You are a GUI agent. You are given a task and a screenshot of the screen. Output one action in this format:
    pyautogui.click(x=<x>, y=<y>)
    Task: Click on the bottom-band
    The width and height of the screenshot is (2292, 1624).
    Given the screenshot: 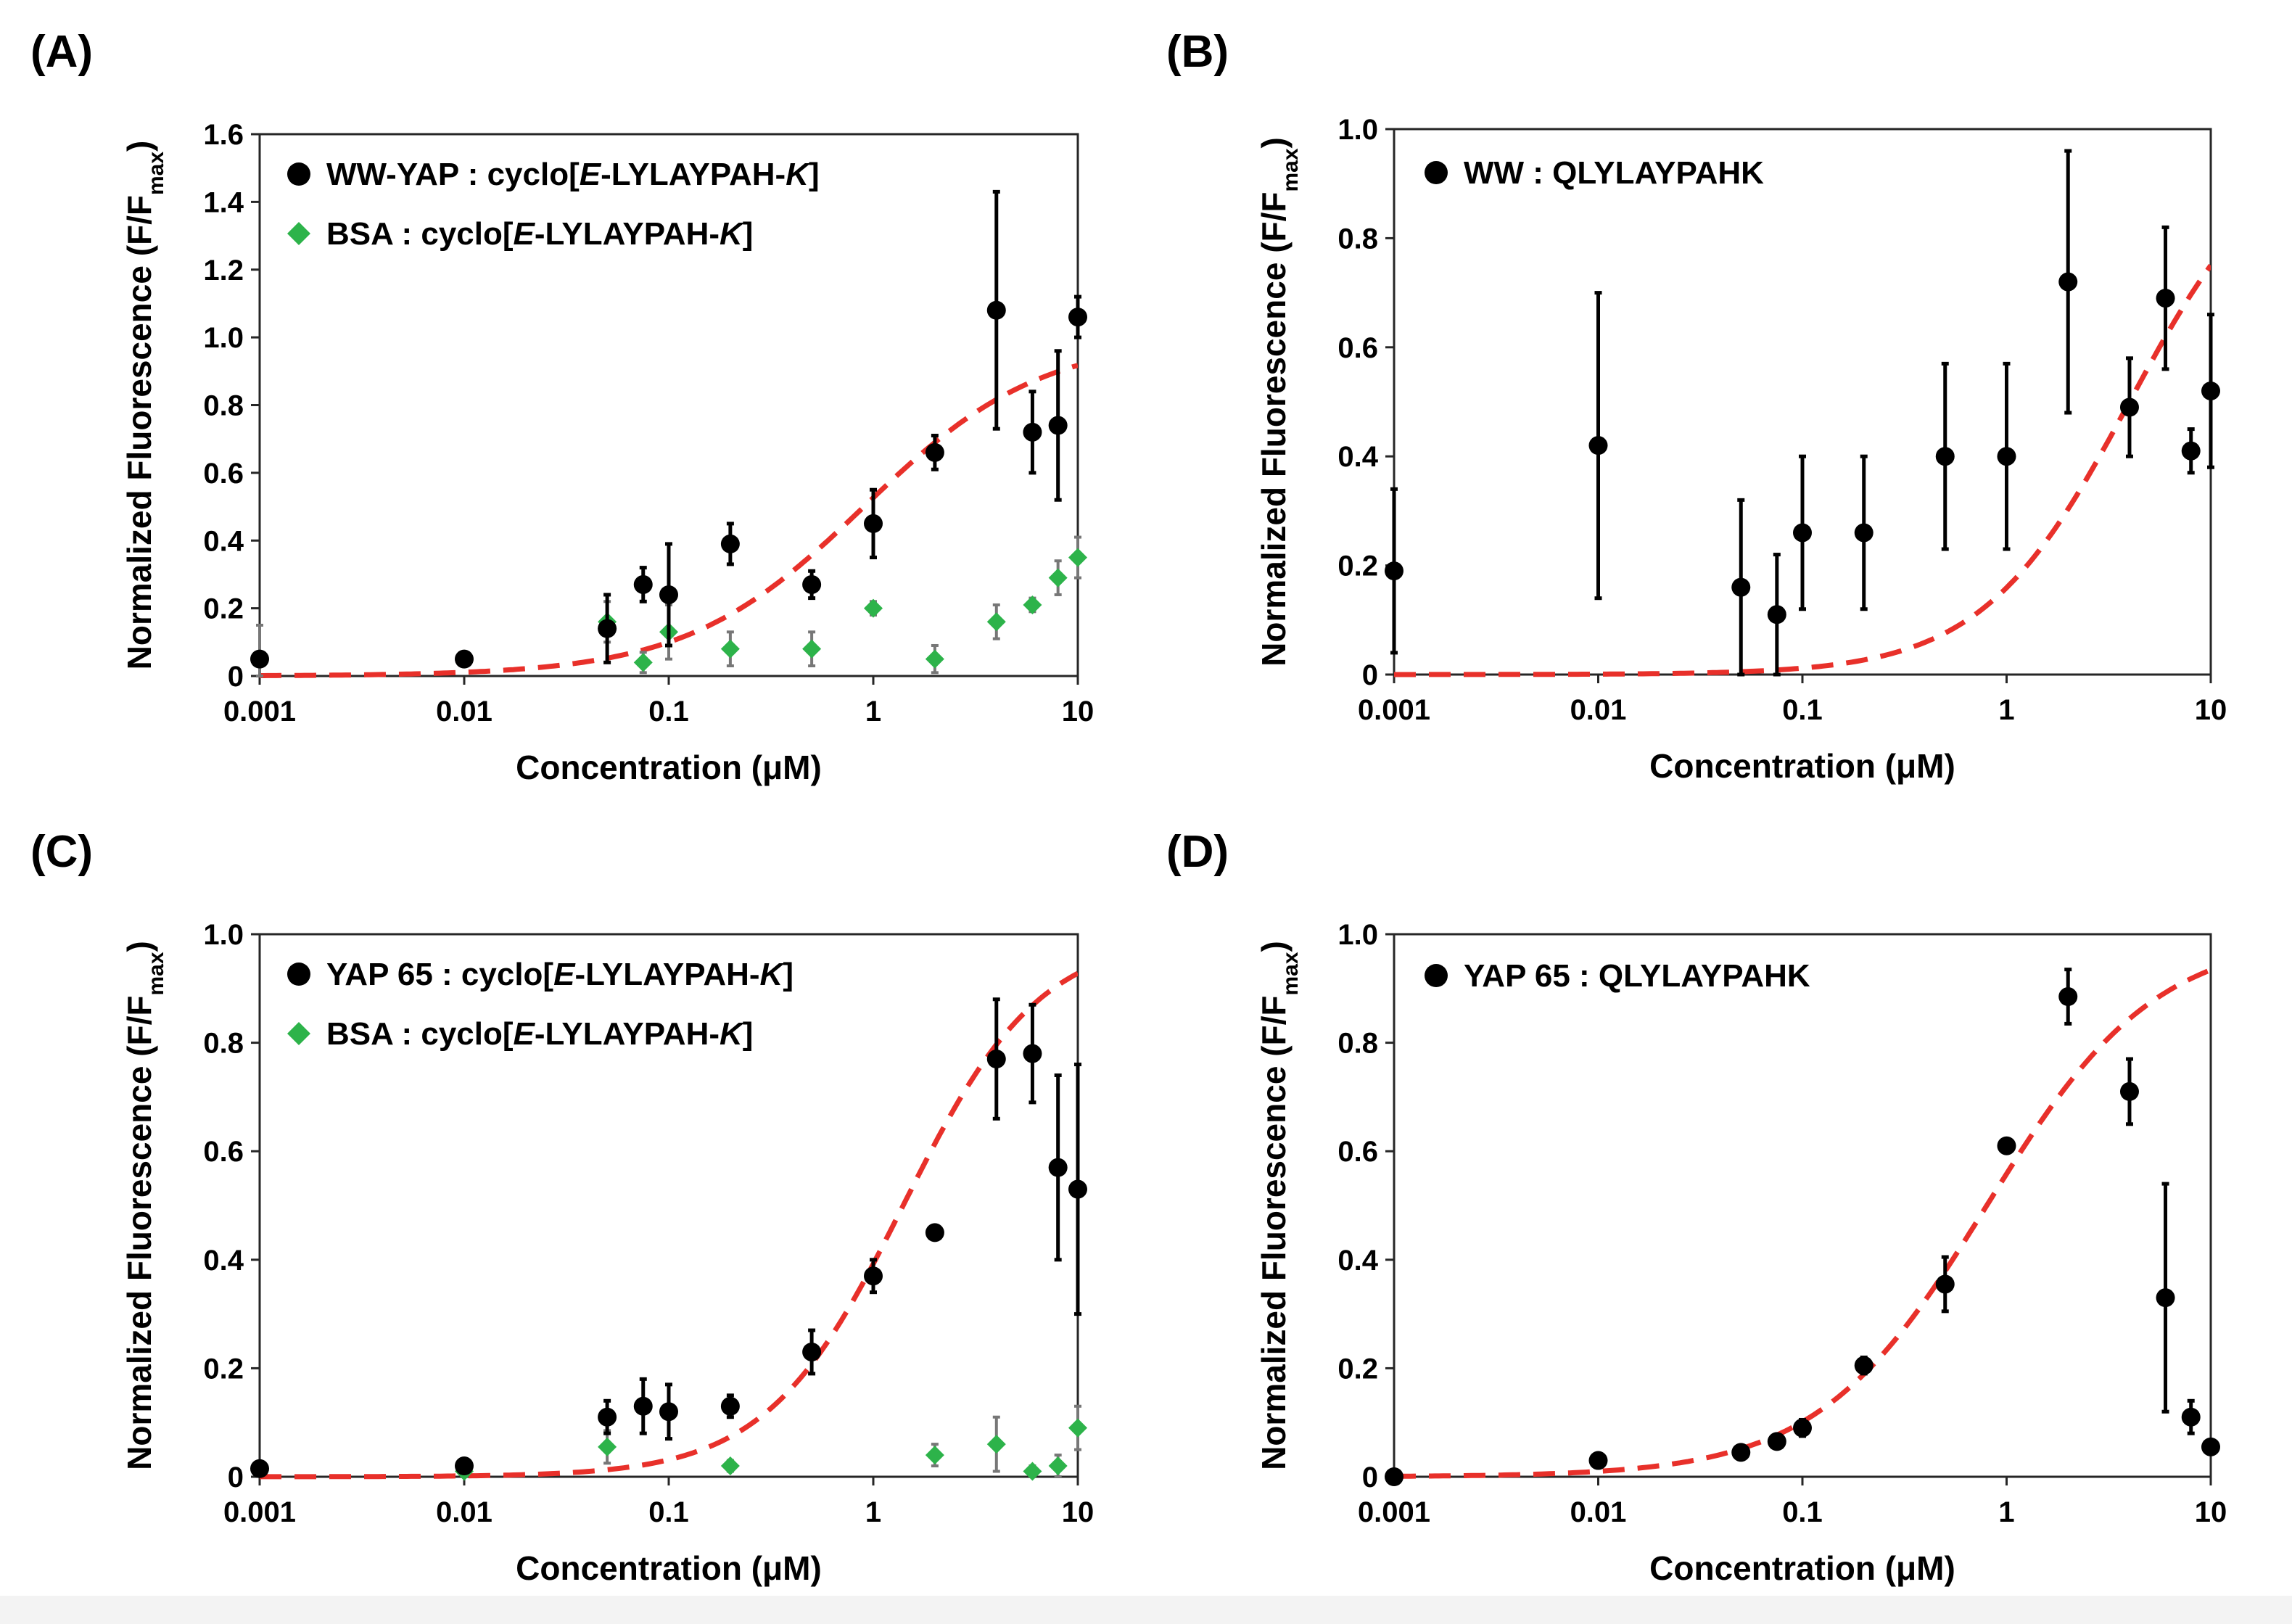 What is the action you would take?
    pyautogui.click(x=1146, y=1610)
    